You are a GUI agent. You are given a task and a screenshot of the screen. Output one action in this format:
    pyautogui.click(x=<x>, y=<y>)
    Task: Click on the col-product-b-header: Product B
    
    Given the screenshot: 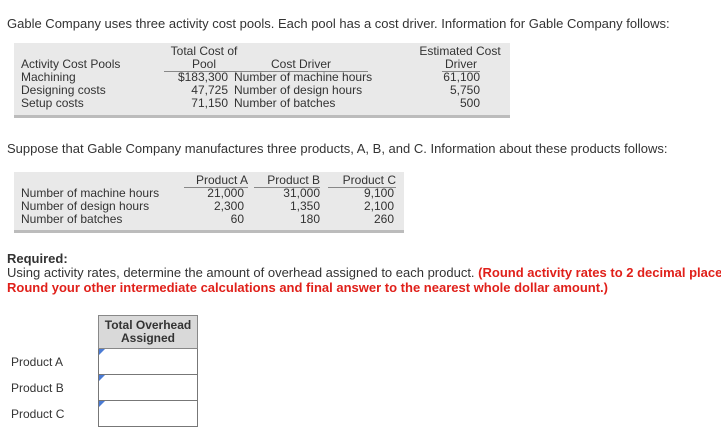 What is the action you would take?
    pyautogui.click(x=287, y=181)
    